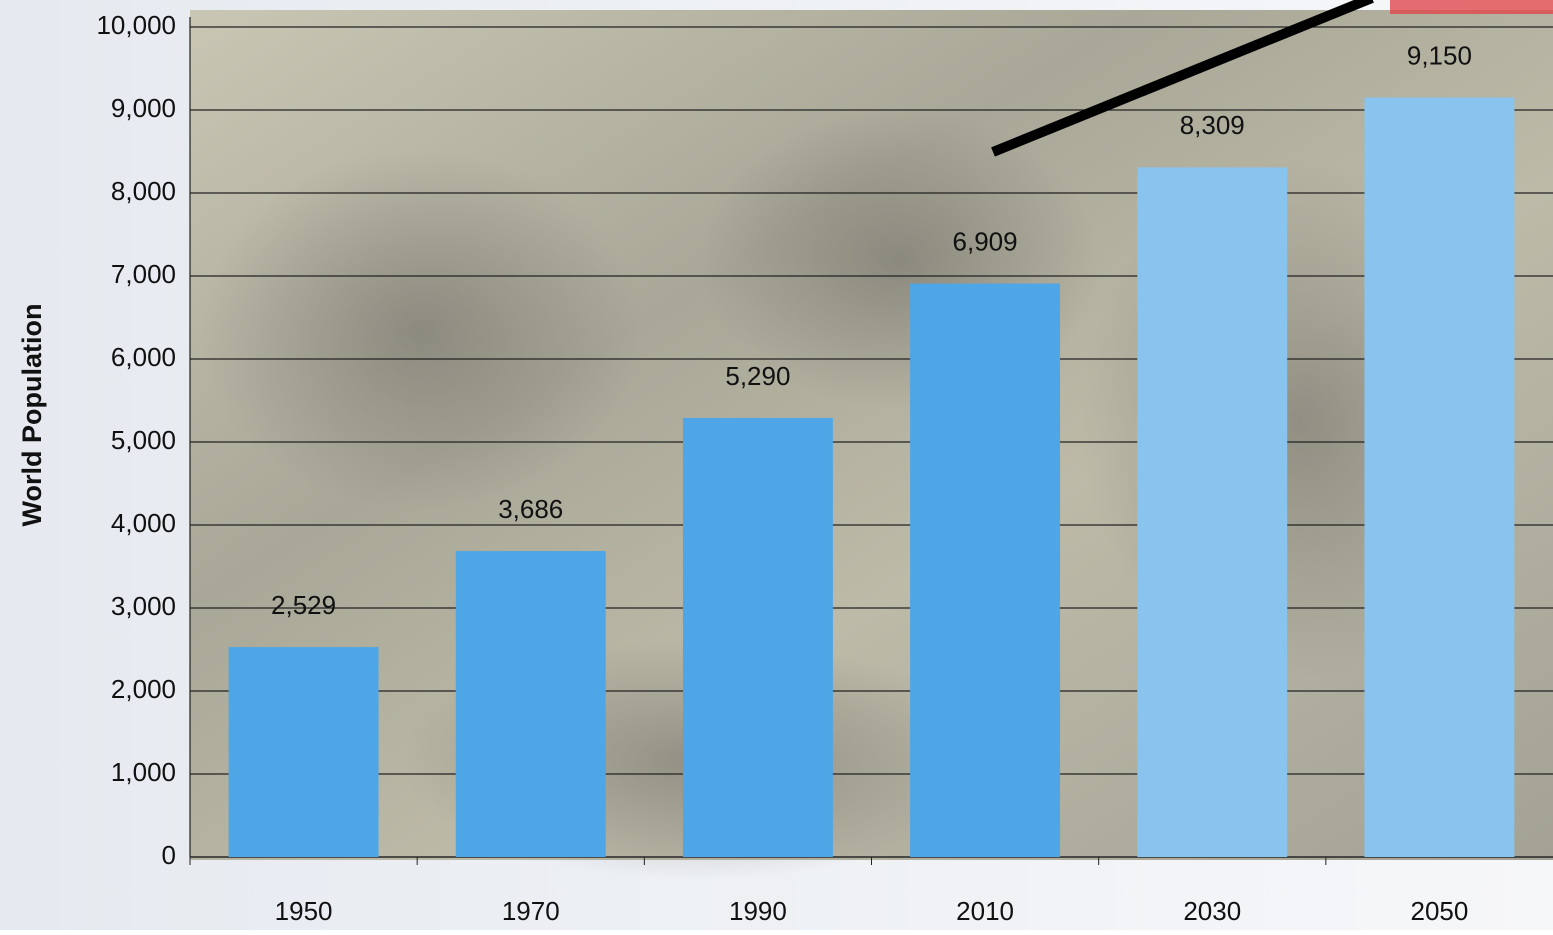 Image resolution: width=1553 pixels, height=935 pixels. I want to click on value-label: 9,150, so click(1439, 55).